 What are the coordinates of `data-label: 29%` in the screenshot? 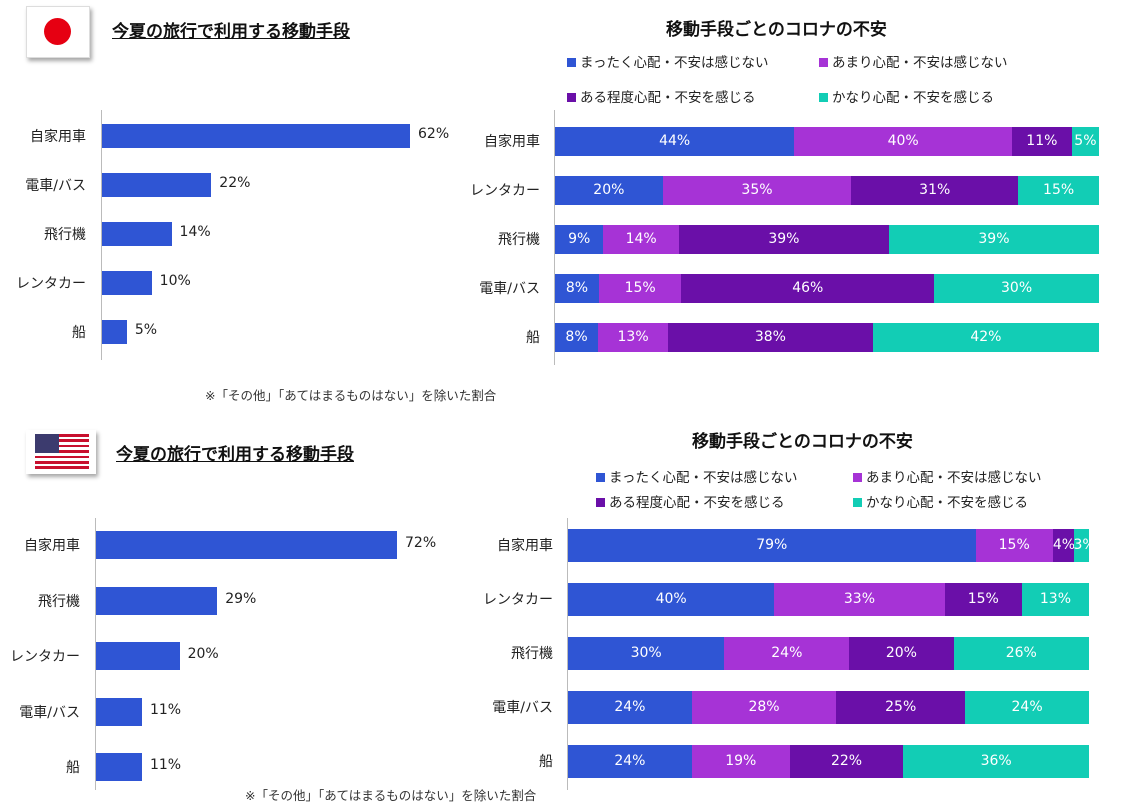 It's located at (241, 598).